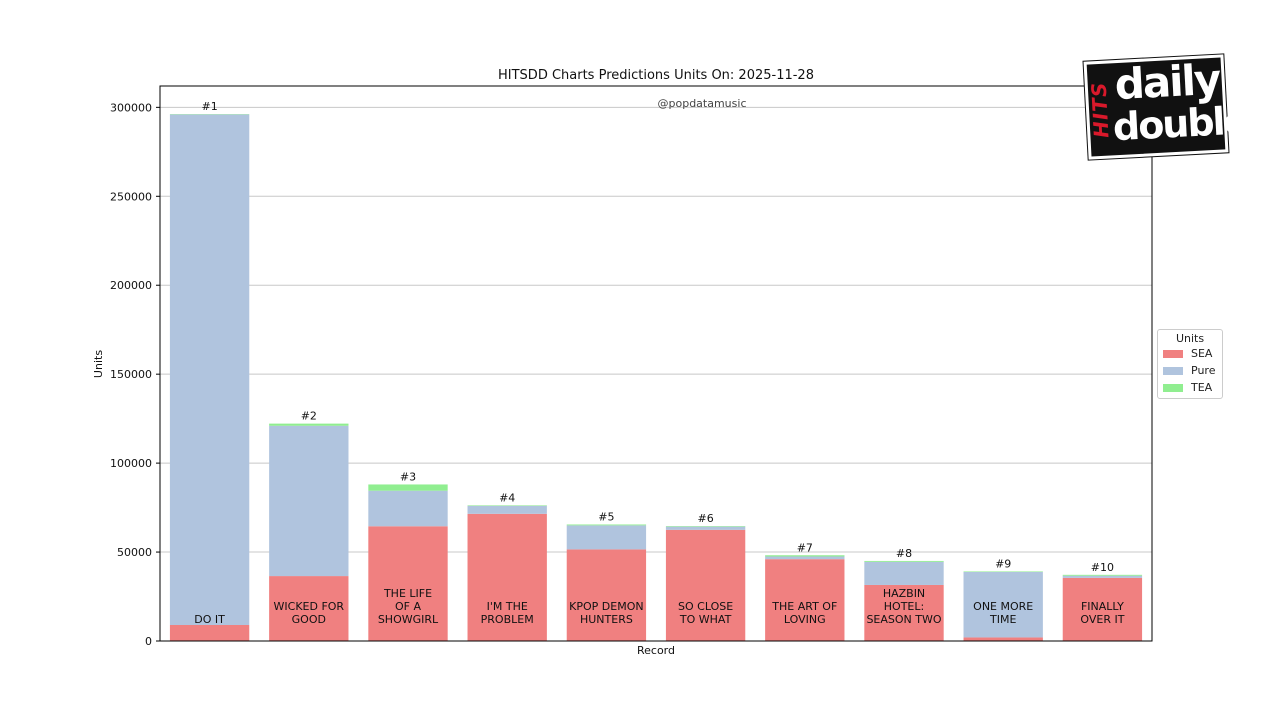 This screenshot has width=1280, height=720. I want to click on y-tick-label: 300000, so click(131, 107).